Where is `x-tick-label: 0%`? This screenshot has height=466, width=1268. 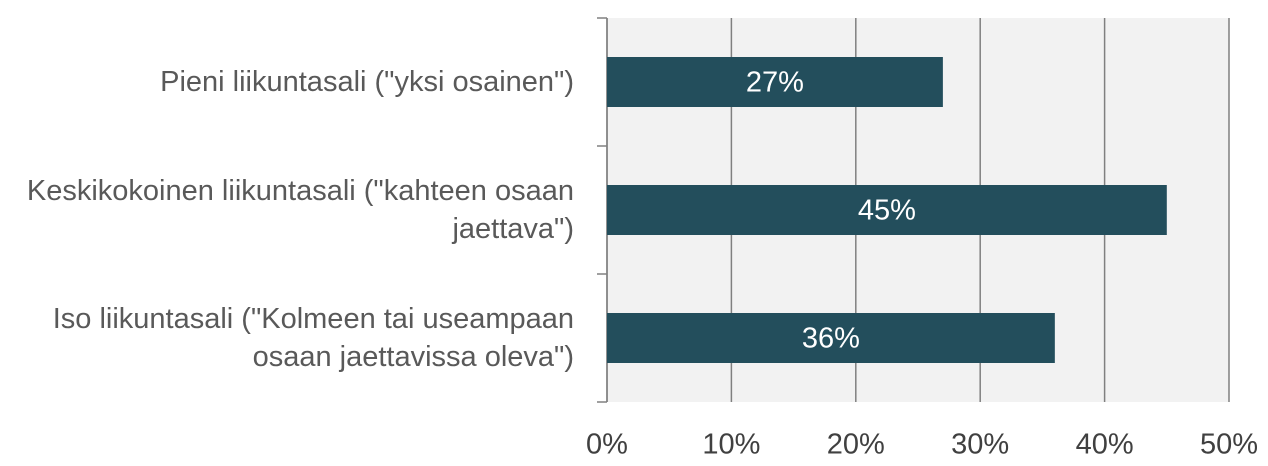 x-tick-label: 0% is located at coordinates (607, 445).